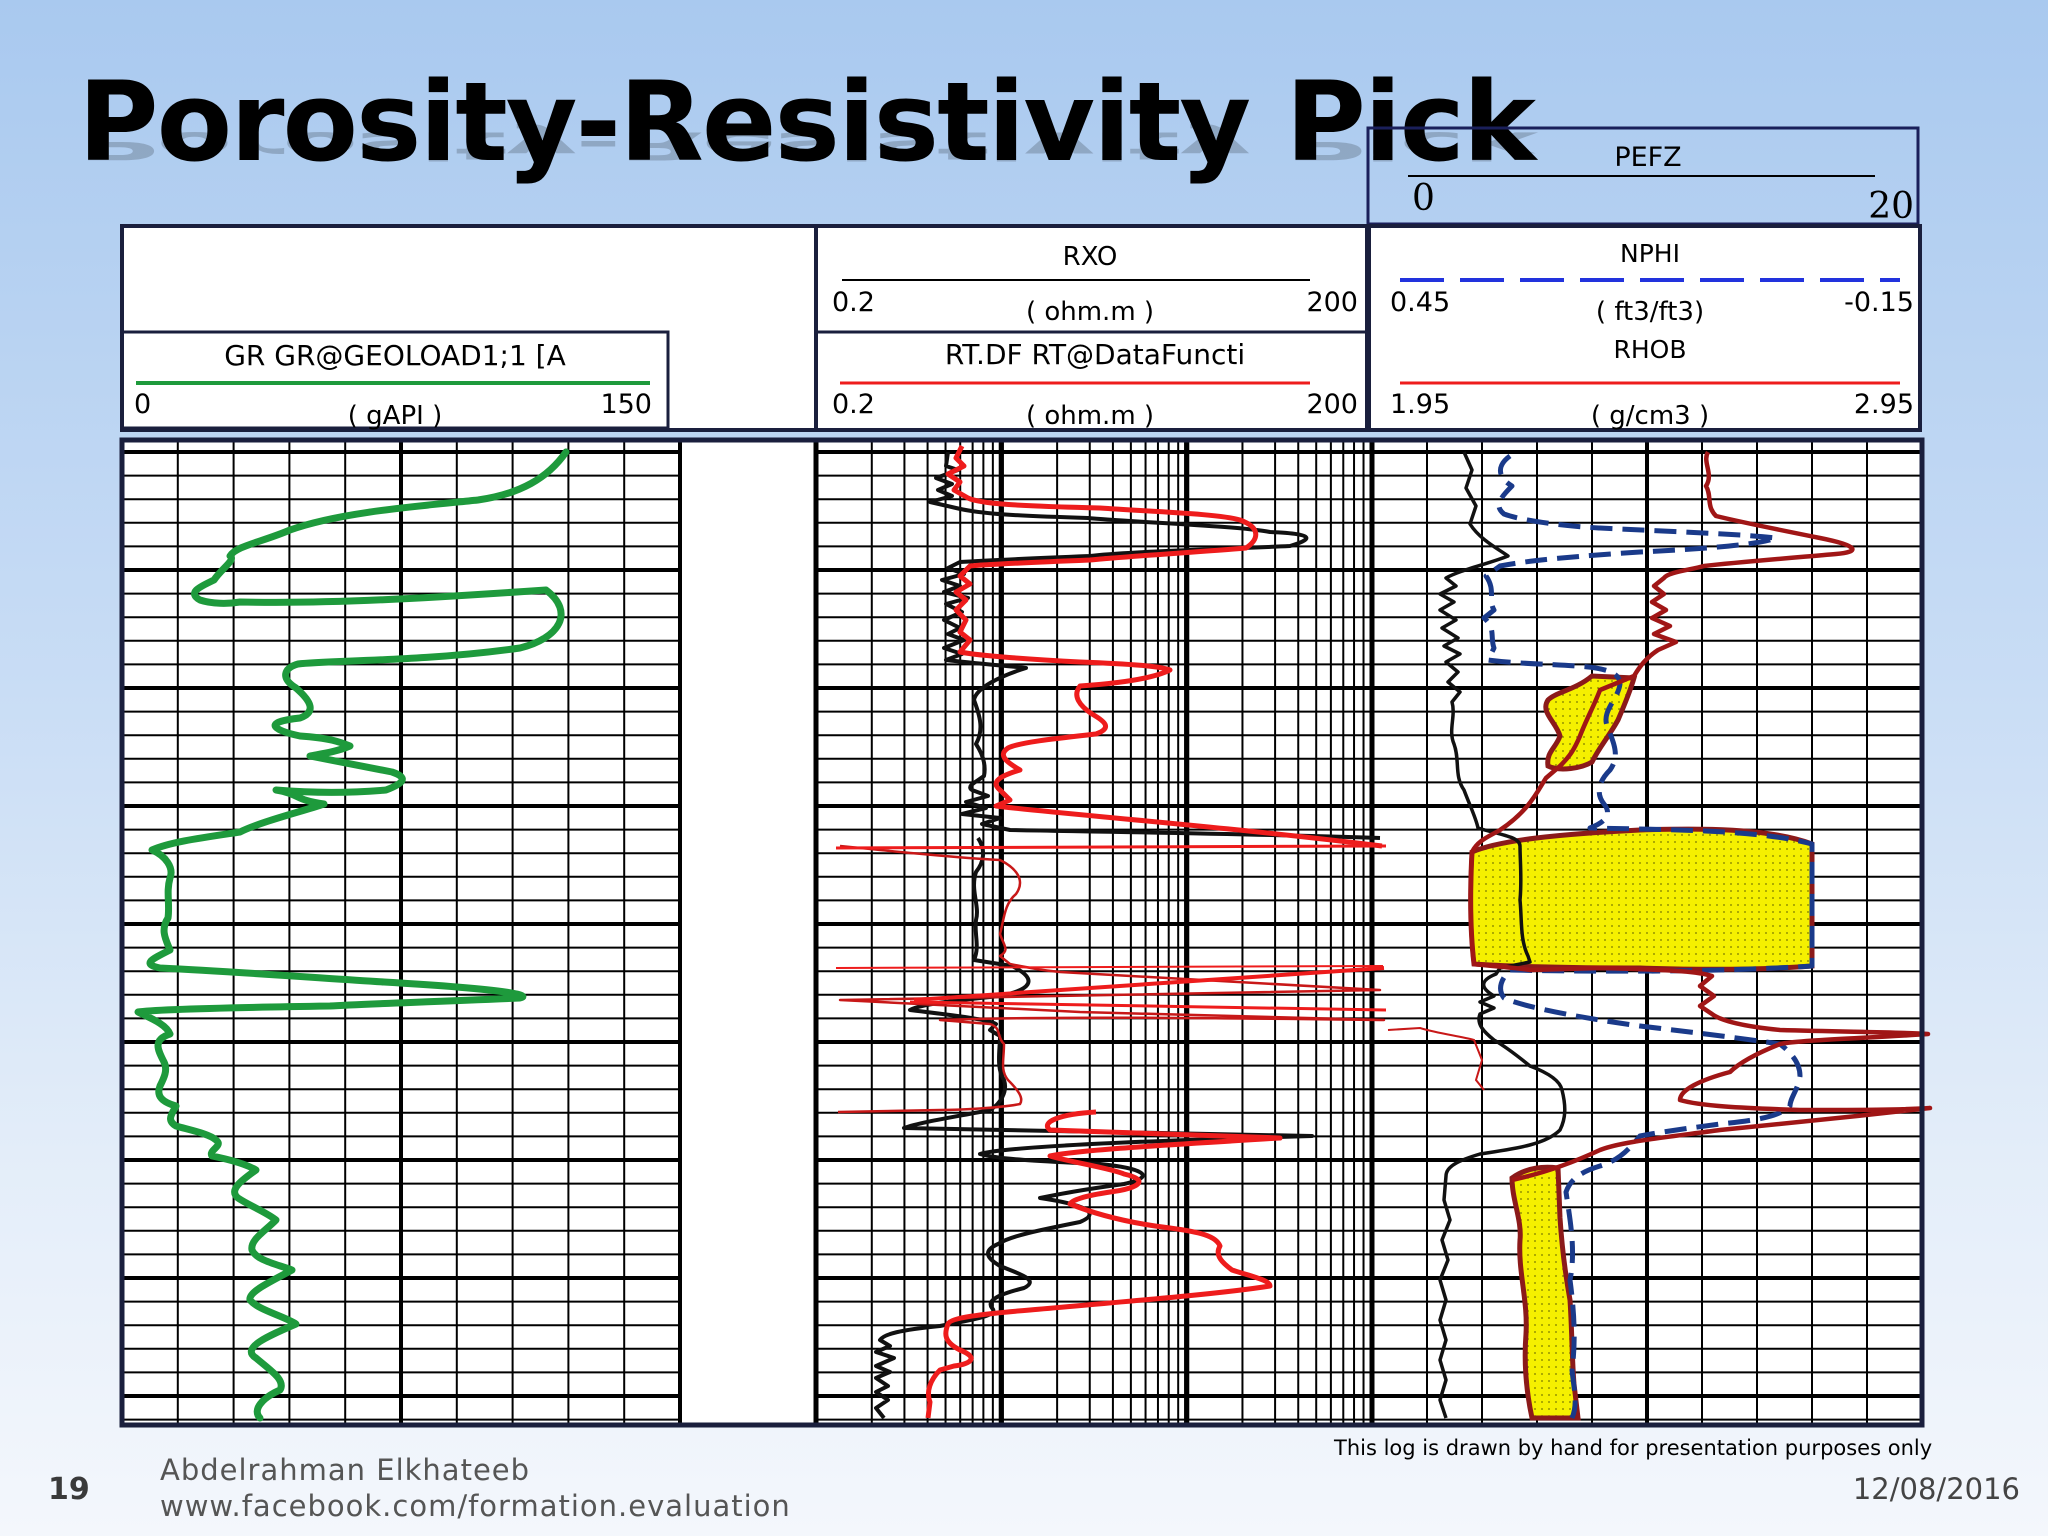  Describe the element at coordinates (395, 416) in the screenshot. I see `gr-unit: ( gAPI )` at that location.